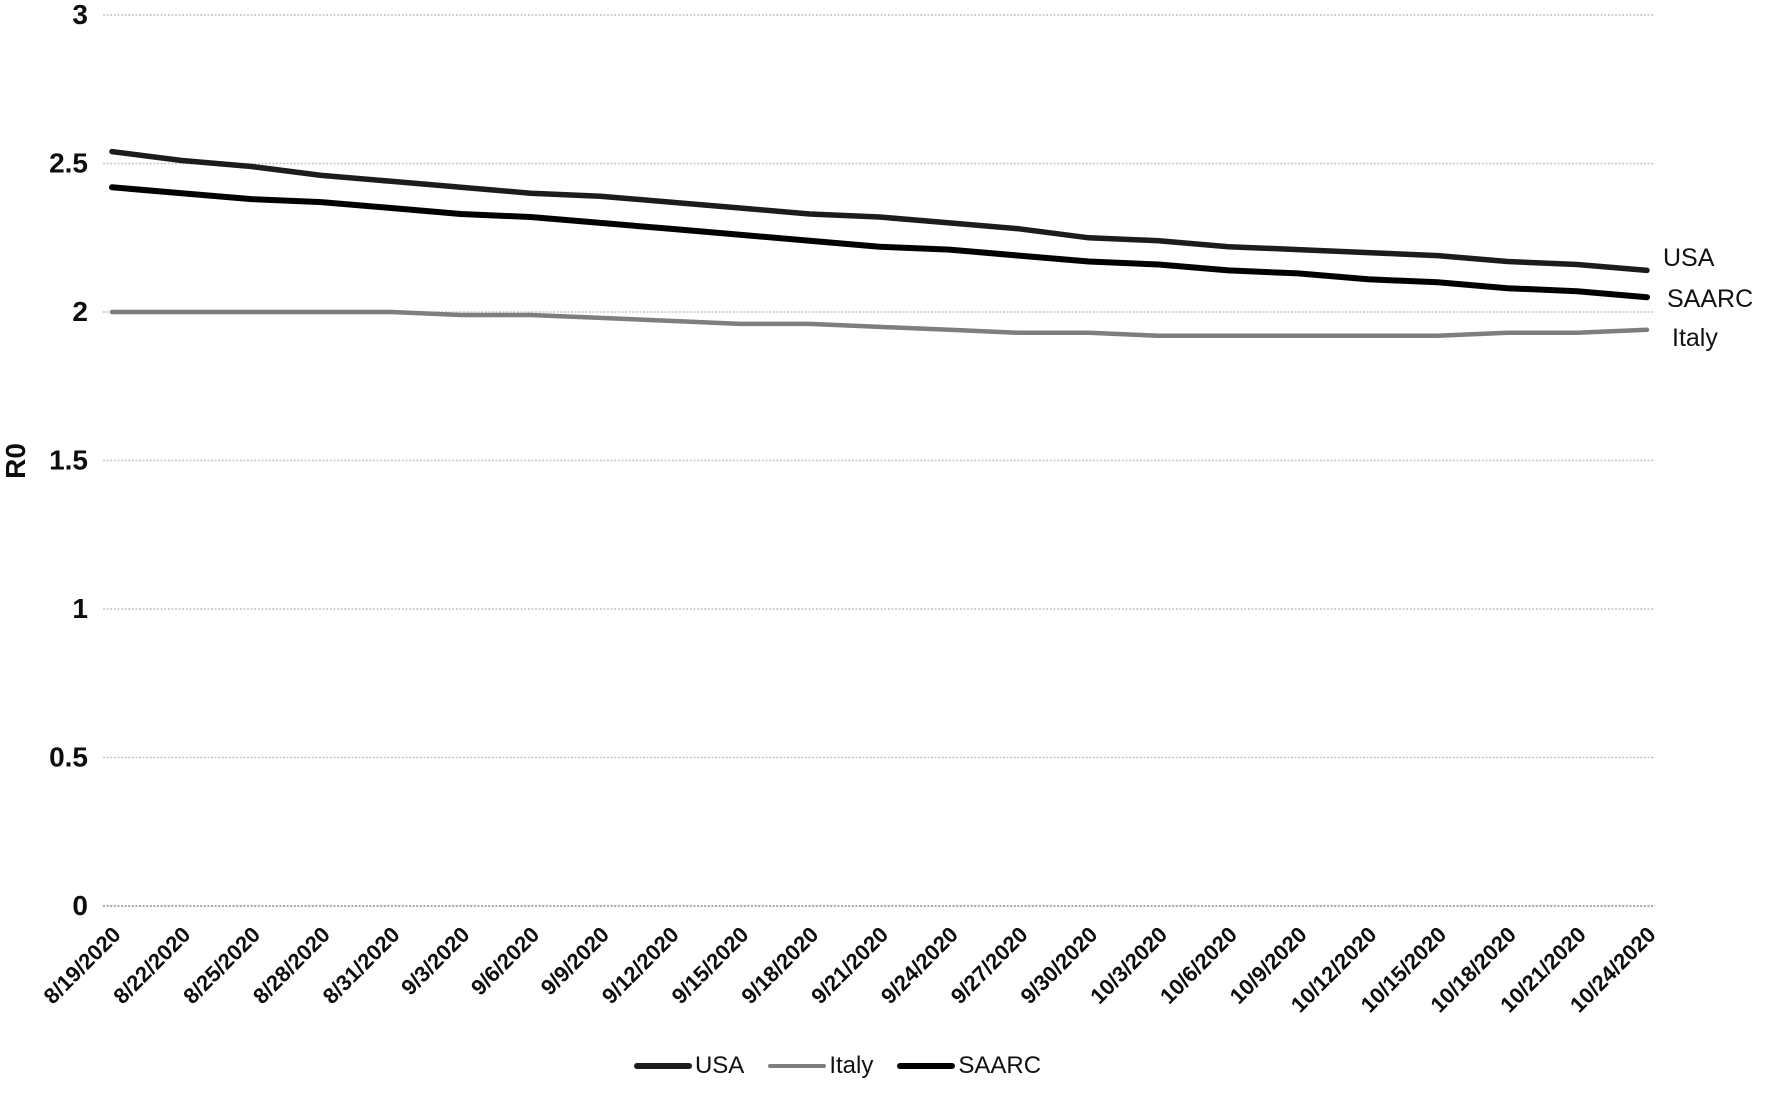 The height and width of the screenshot is (1094, 1765). What do you see at coordinates (851, 1065) in the screenshot?
I see `legend-label: Italy` at bounding box center [851, 1065].